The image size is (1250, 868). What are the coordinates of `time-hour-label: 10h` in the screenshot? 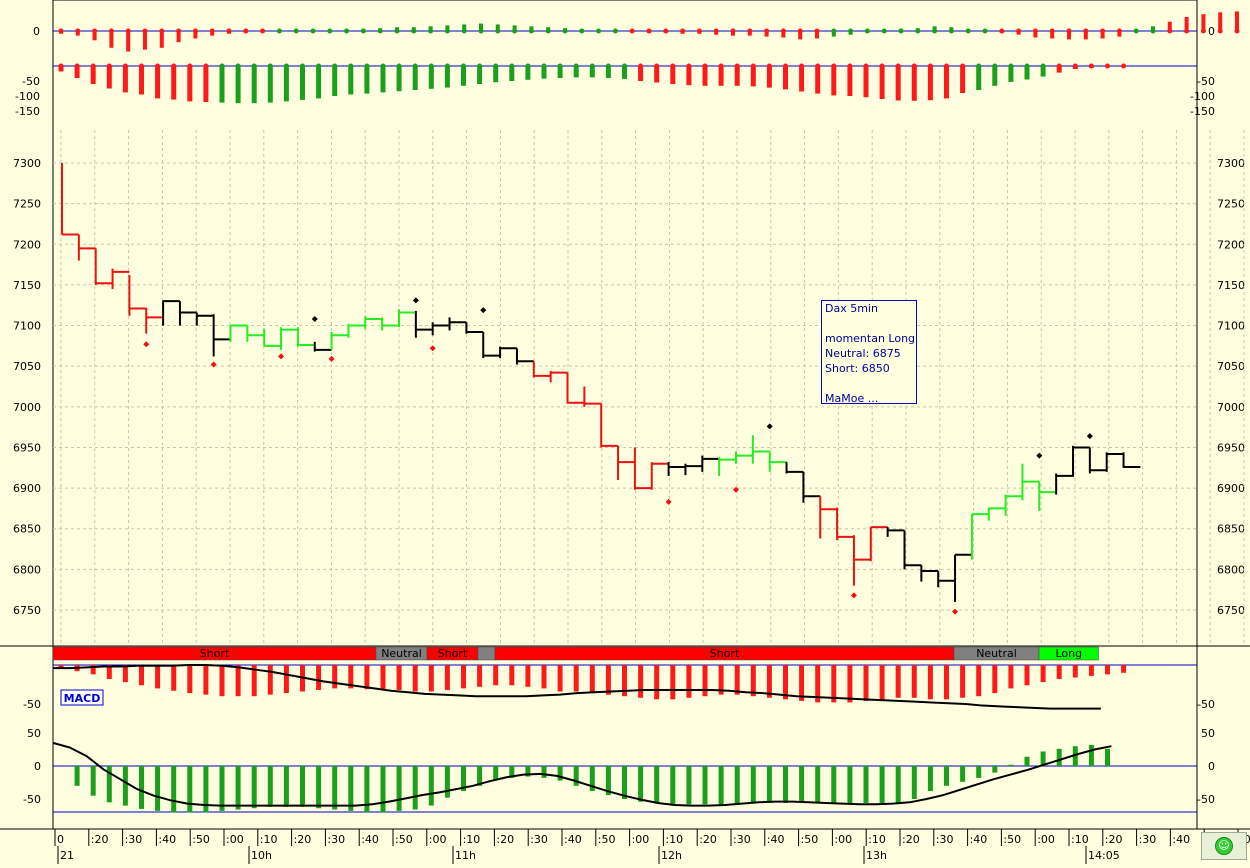 It's located at (261, 855).